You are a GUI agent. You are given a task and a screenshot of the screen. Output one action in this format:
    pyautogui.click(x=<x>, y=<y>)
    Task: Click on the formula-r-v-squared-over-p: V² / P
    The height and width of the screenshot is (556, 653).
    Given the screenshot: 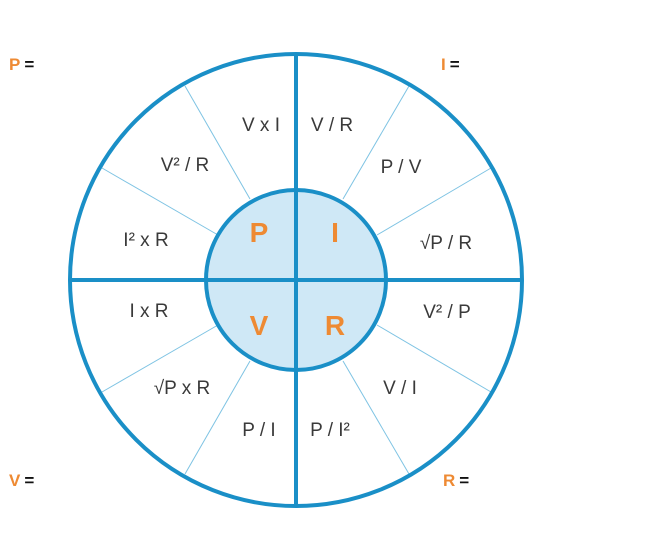 What is the action you would take?
    pyautogui.click(x=447, y=312)
    